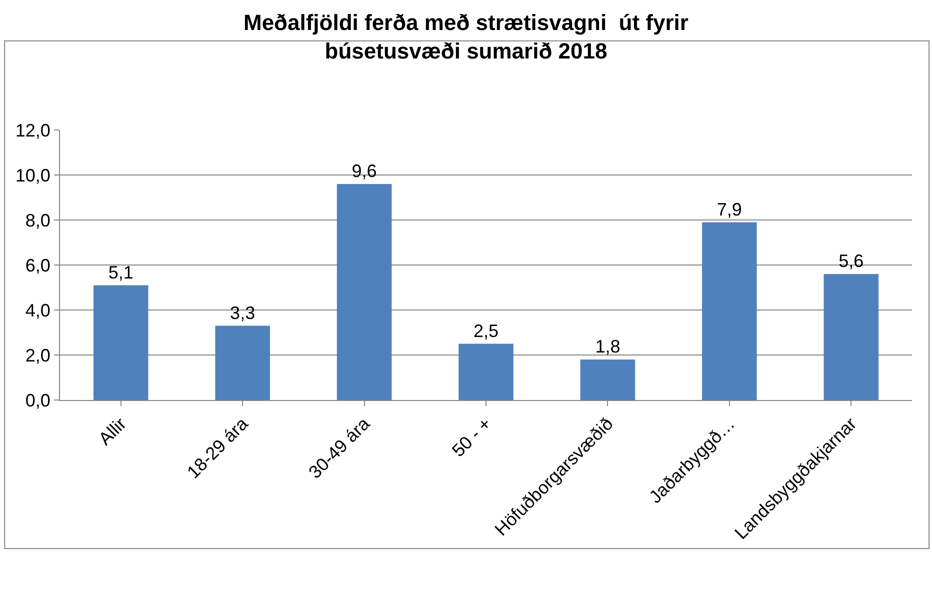 This screenshot has height=600, width=932. Describe the element at coordinates (37, 220) in the screenshot. I see `y-tick-label: 8,0` at that location.